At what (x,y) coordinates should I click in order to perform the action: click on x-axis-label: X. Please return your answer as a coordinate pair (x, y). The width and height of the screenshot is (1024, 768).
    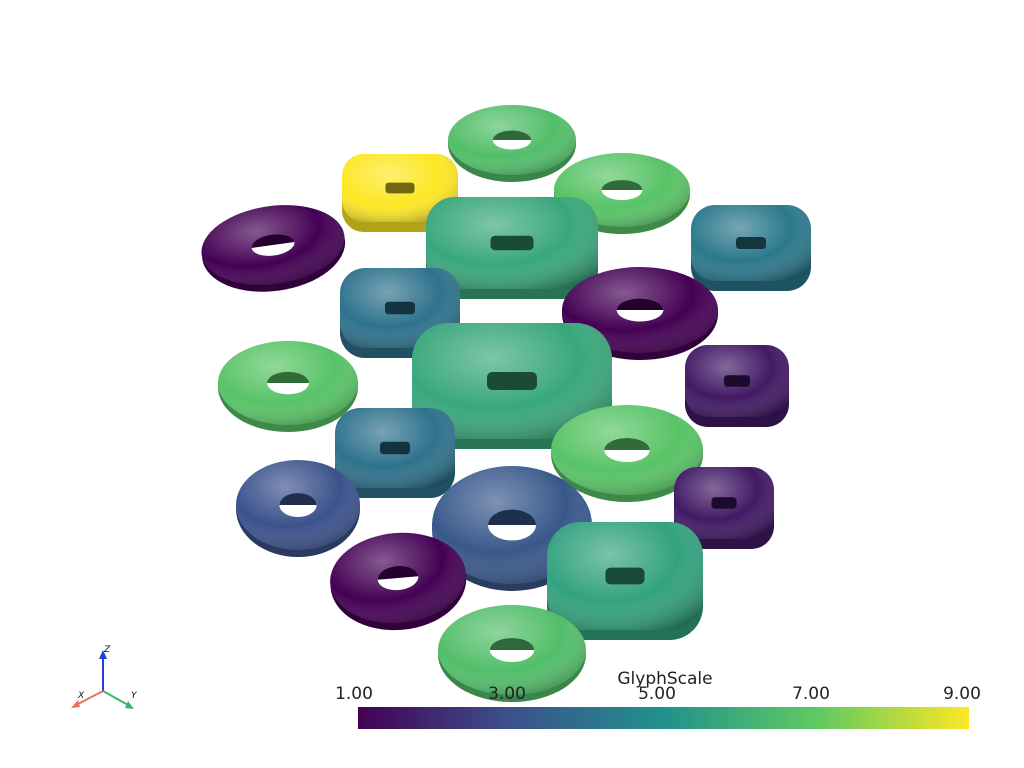
    Looking at the image, I should click on (81, 696).